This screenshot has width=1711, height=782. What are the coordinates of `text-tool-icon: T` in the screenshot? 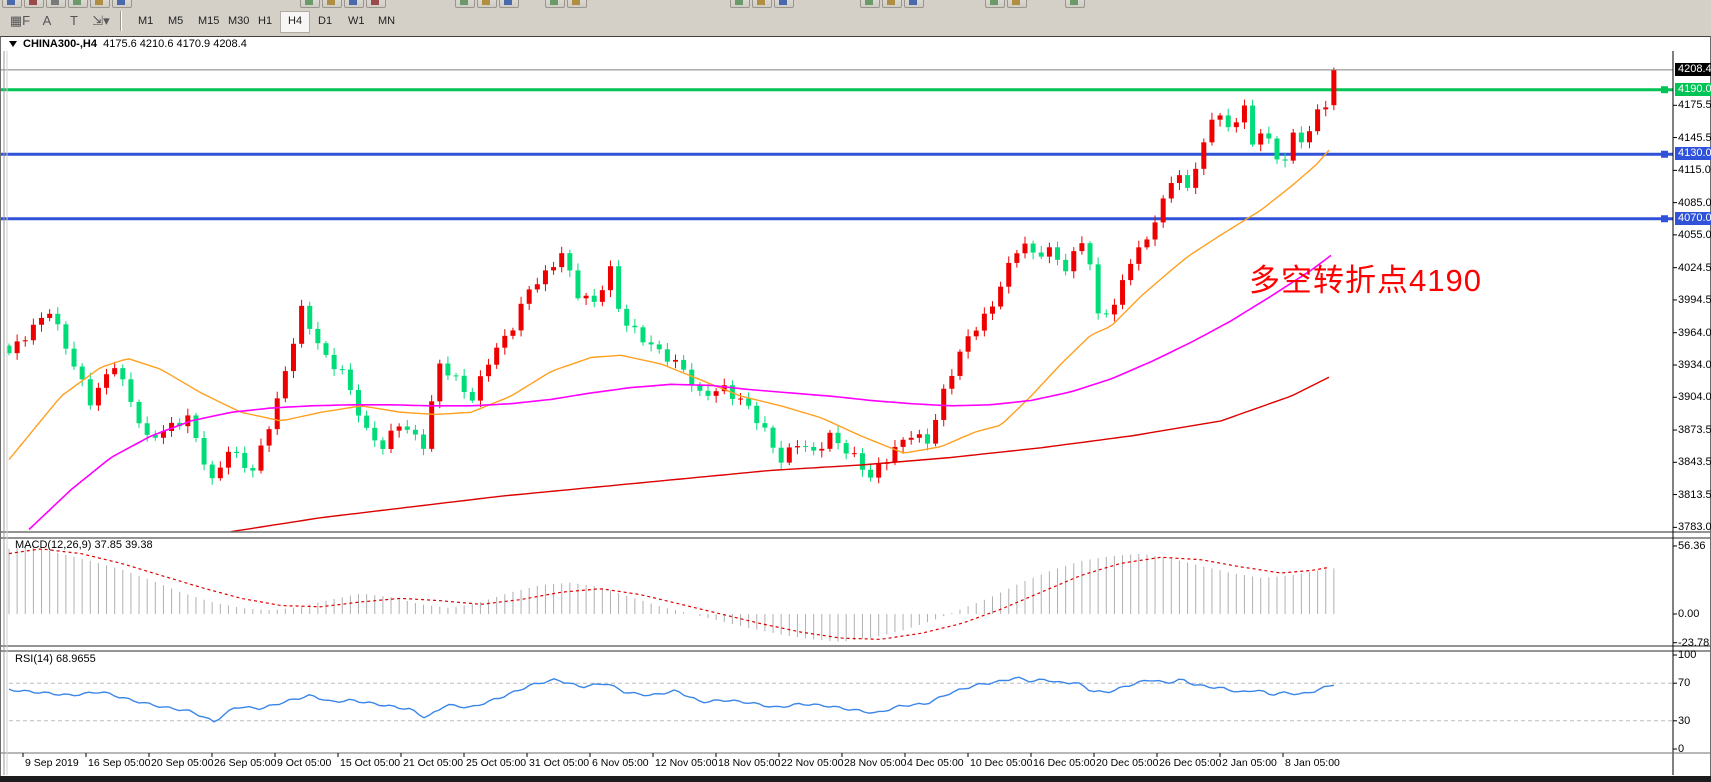 It's located at (74, 20).